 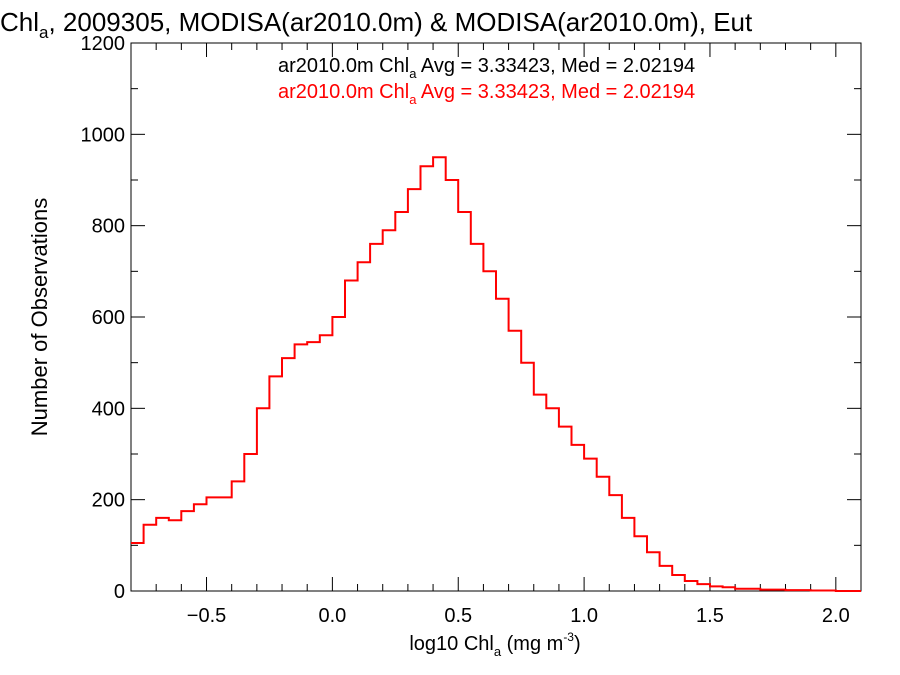 What do you see at coordinates (108, 318) in the screenshot?
I see `y-tick-label: 600` at bounding box center [108, 318].